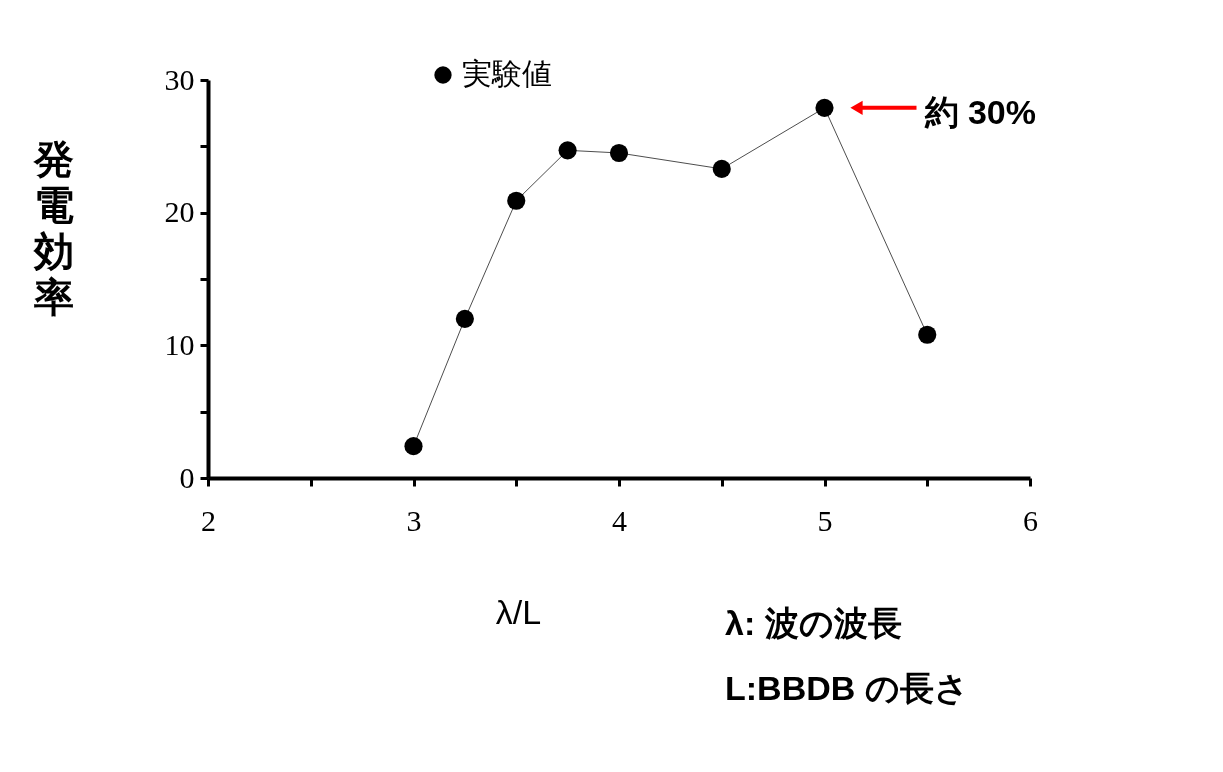 This screenshot has height=772, width=1223. What do you see at coordinates (414, 520) in the screenshot?
I see `x-tick-label: 3` at bounding box center [414, 520].